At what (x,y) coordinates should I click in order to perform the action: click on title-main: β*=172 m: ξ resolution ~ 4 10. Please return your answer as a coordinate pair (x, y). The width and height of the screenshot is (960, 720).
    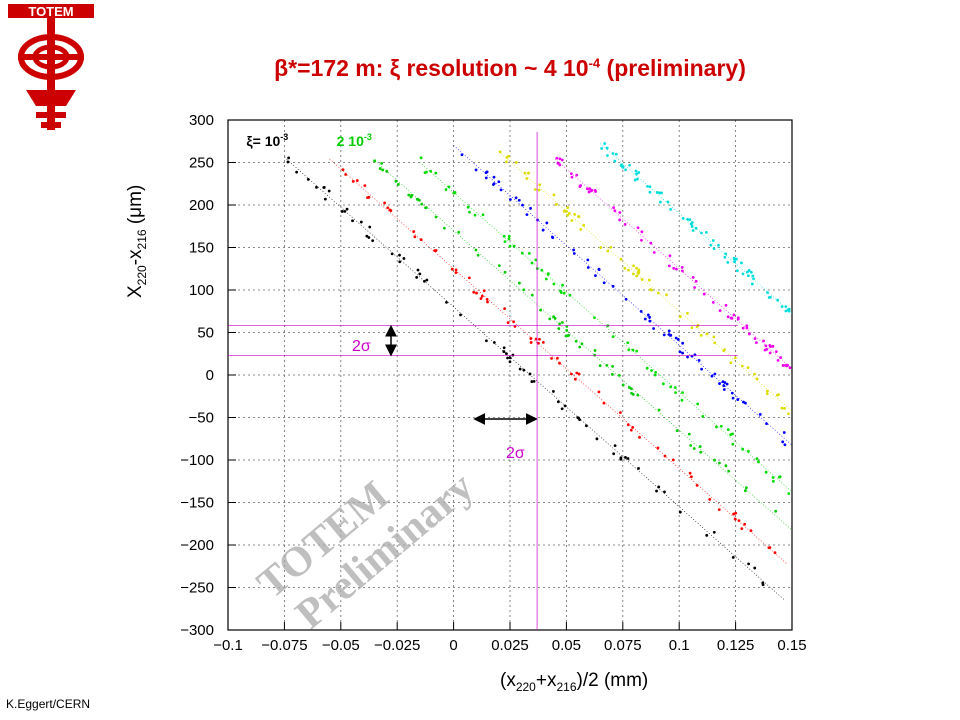
    Looking at the image, I should click on (431, 68).